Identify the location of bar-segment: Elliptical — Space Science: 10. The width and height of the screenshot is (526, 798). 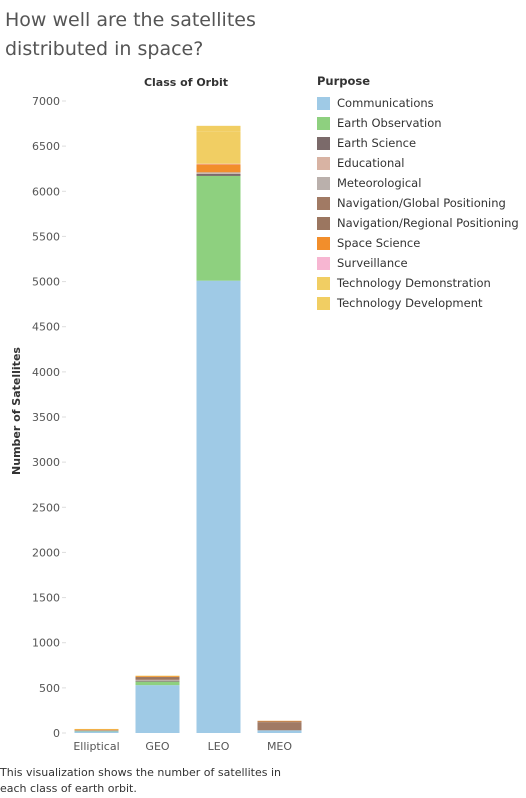
(96, 730).